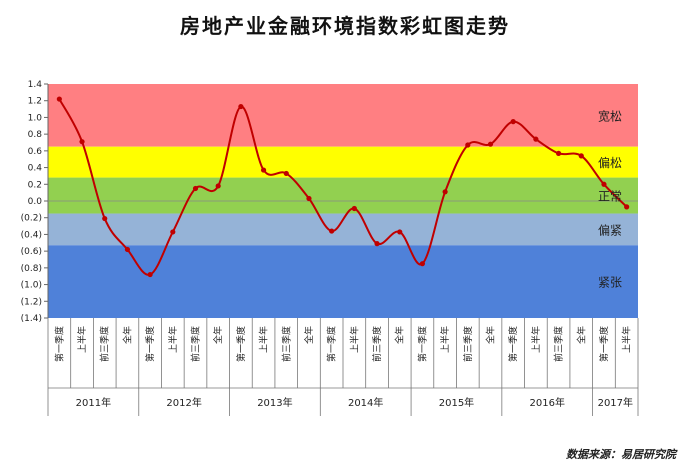 The width and height of the screenshot is (690, 466). Describe the element at coordinates (93, 402) in the screenshot. I see `year-label: 2011年` at that location.